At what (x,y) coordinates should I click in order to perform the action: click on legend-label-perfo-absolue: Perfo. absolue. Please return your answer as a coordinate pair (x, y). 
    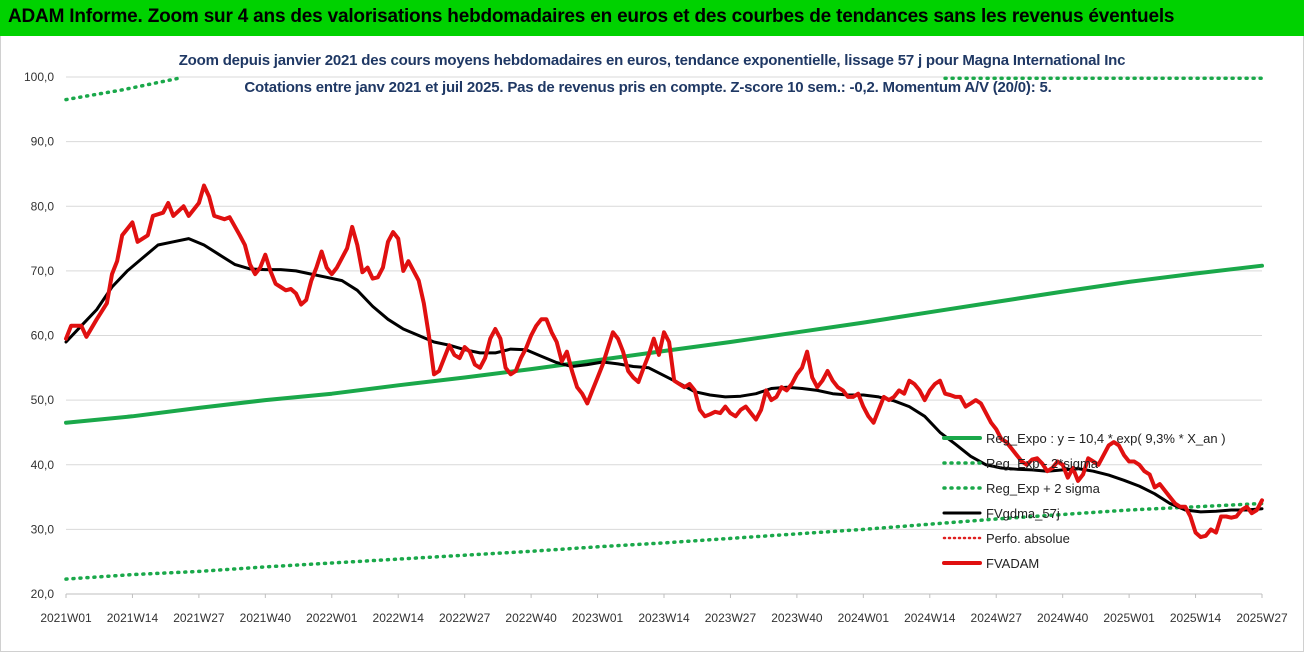
    Looking at the image, I should click on (1028, 538).